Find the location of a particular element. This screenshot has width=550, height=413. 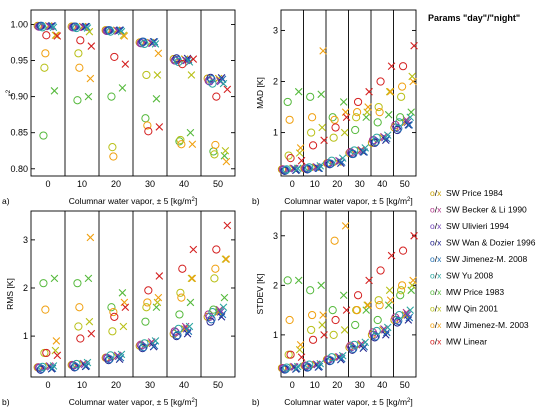

x-tick-label: 30 is located at coordinates (150, 184).